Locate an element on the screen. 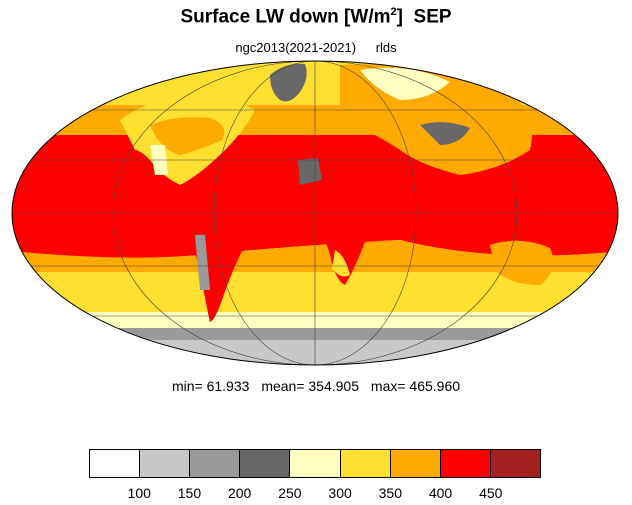  colorbar-tick-label: 200 is located at coordinates (239, 493).